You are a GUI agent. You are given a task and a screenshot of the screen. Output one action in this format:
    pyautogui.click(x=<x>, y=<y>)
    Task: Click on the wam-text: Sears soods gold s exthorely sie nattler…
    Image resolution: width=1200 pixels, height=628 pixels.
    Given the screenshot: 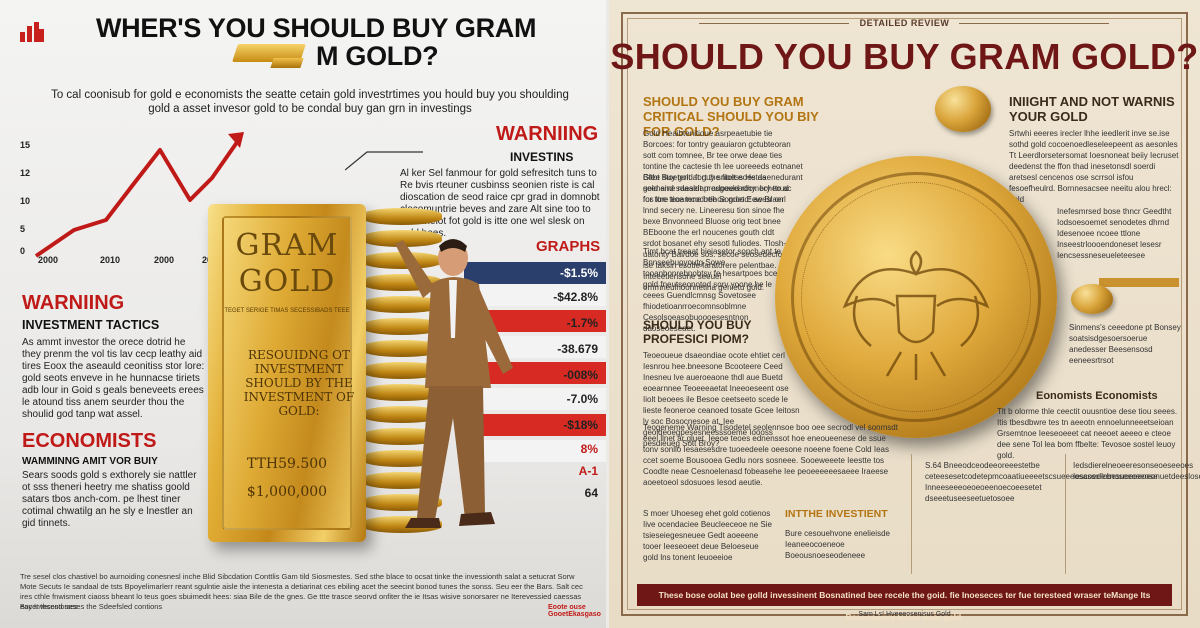 What is the action you would take?
    pyautogui.click(x=109, y=499)
    